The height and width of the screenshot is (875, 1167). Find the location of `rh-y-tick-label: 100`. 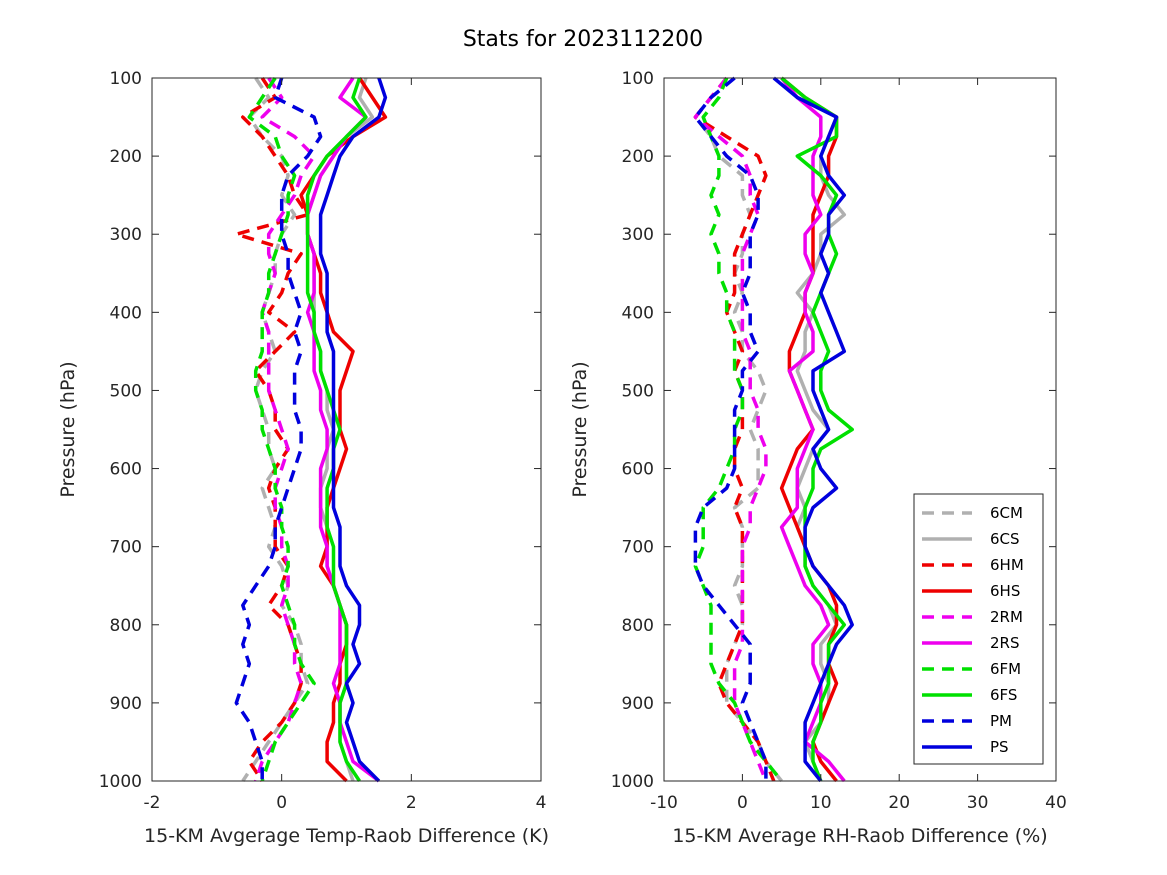

rh-y-tick-label: 100 is located at coordinates (638, 79).